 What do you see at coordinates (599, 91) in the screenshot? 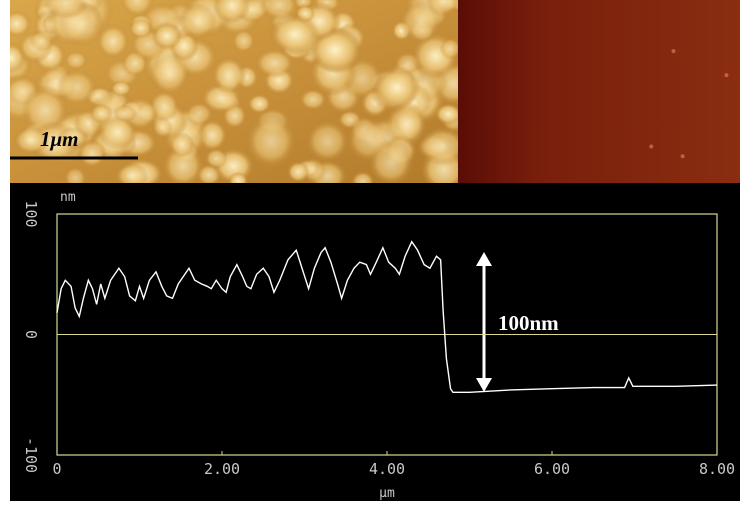
I see `afm-image-substrate` at bounding box center [599, 91].